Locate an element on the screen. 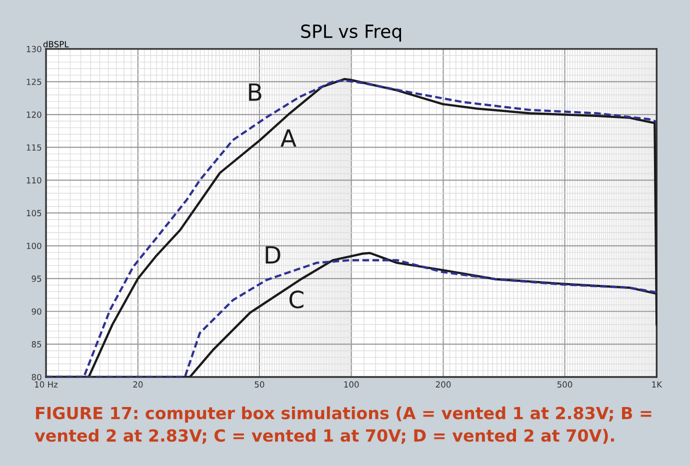  annotation: D is located at coordinates (273, 255).